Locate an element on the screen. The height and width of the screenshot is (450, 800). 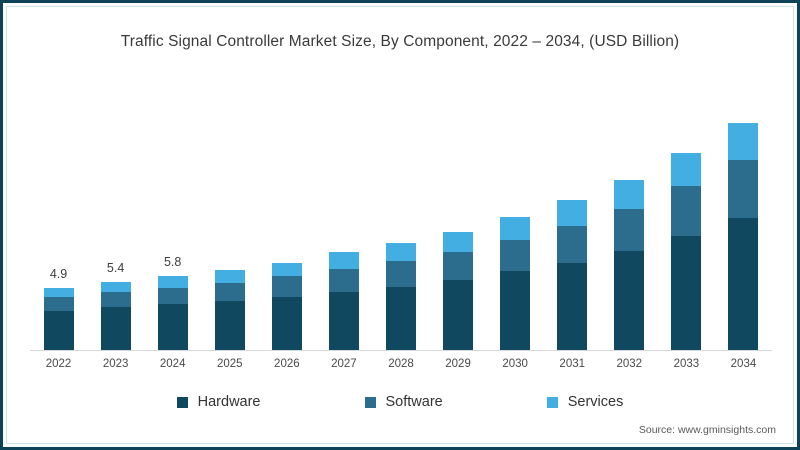
bar-segment-services-2028 is located at coordinates (401, 252).